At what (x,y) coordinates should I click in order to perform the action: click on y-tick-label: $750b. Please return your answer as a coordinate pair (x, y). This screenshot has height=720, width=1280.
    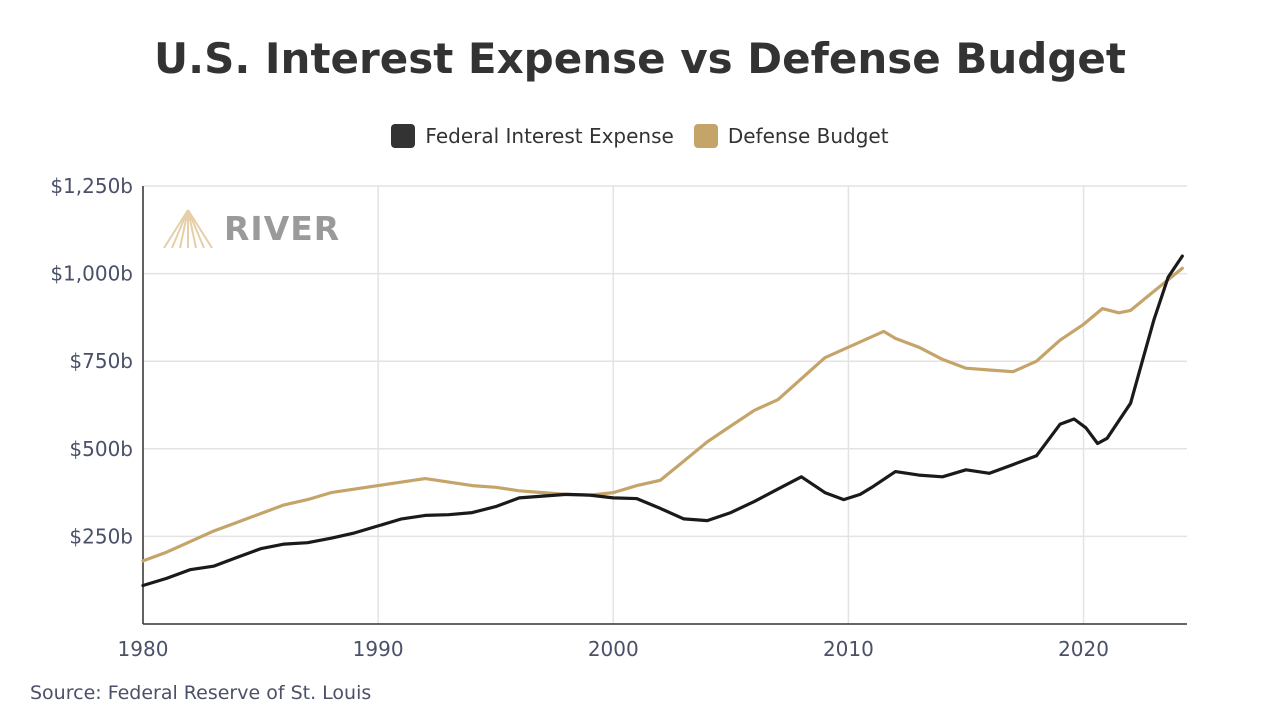
    Looking at the image, I should click on (101, 361).